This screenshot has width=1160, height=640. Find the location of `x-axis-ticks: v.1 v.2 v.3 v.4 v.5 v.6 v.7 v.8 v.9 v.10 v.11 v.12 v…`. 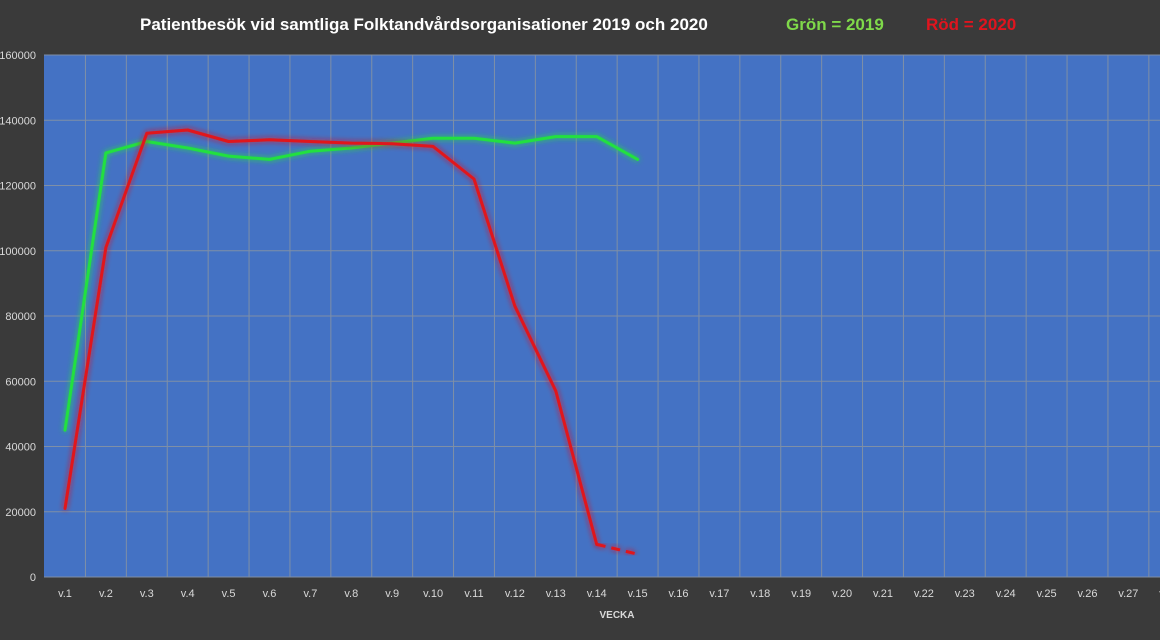

x-axis-ticks: v.1 v.2 v.3 v.4 v.5 v.6 v.7 v.8 v.9 v.10 v.11 v.12 v… is located at coordinates (609, 594).